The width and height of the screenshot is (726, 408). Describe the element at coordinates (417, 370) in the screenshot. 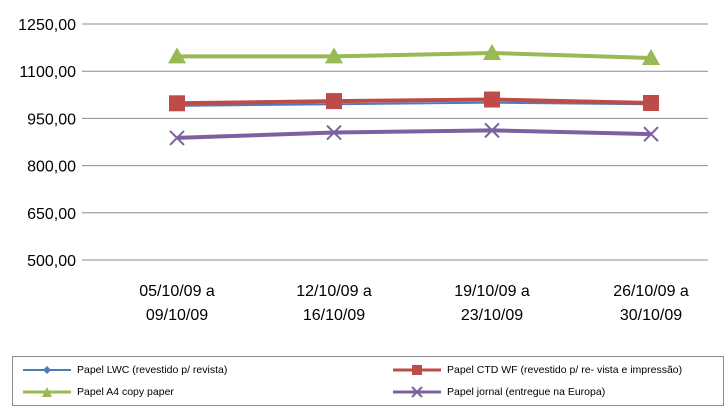

I see `legend-marker-papel-ctd-wf` at that location.